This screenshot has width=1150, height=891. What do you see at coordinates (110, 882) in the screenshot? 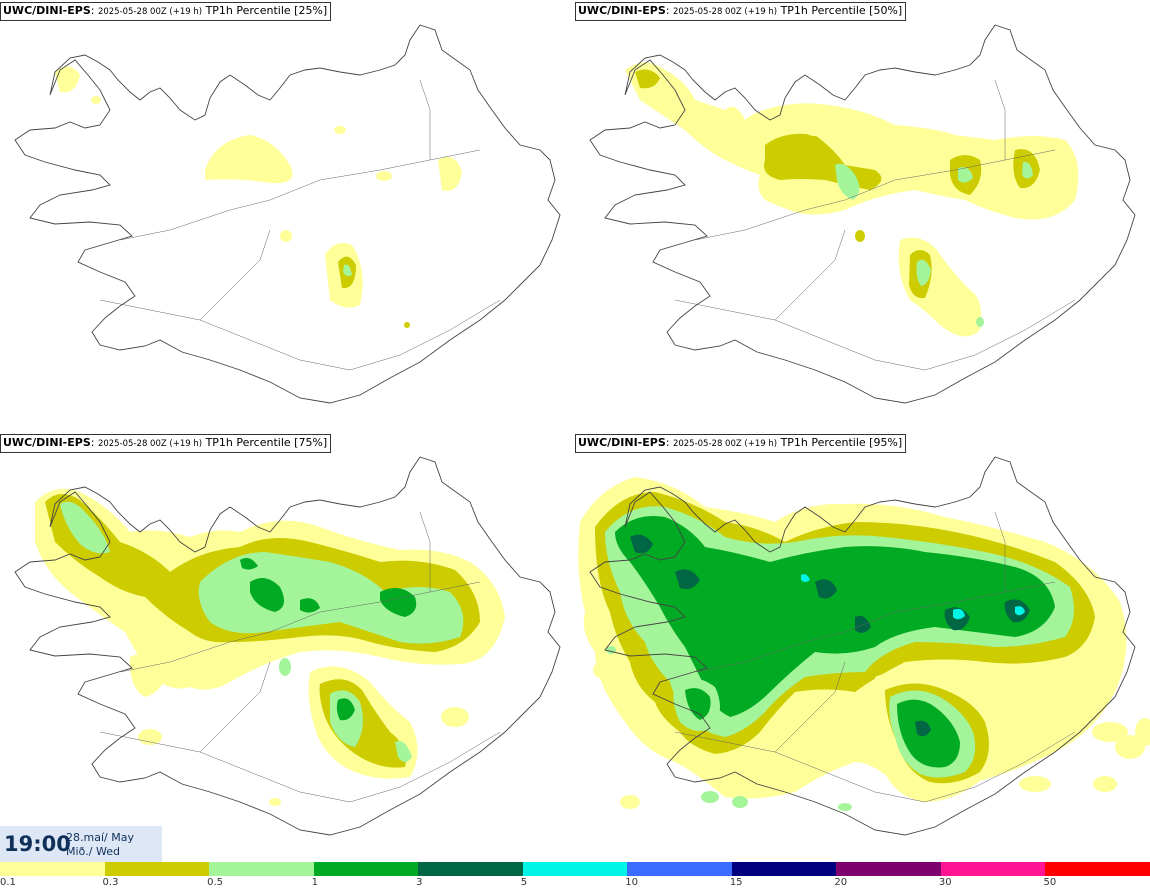
I see `legend-tick-label: 0.3` at bounding box center [110, 882].